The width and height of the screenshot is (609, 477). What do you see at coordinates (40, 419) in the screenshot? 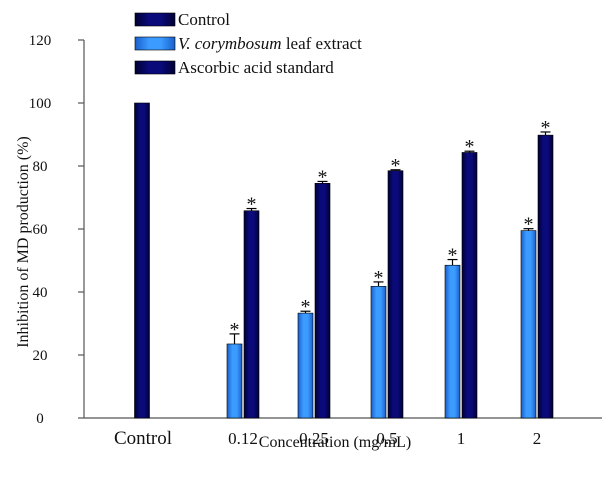
I see `y-tick-label: 0` at bounding box center [40, 419].